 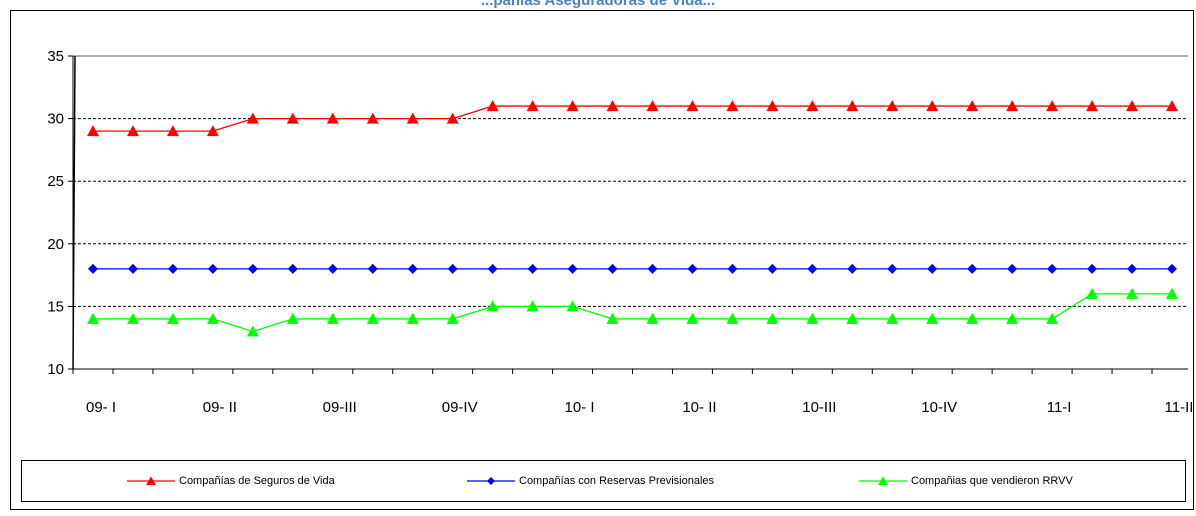 What do you see at coordinates (617, 481) in the screenshot?
I see `legend-label-series-2: Compañías con Reservas Previsionales` at bounding box center [617, 481].